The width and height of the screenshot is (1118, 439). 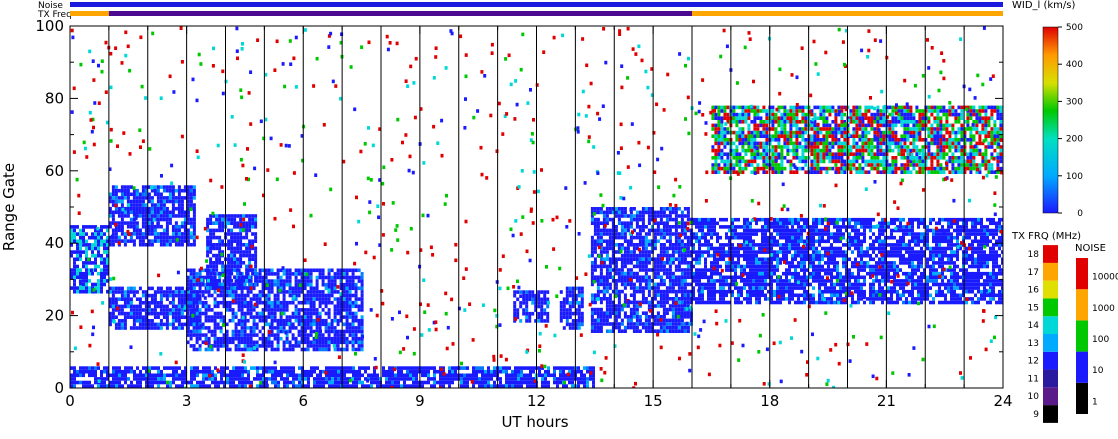 What do you see at coordinates (54, 15) in the screenshot?
I see `txfreq-bar-label: TX Freq` at bounding box center [54, 15].